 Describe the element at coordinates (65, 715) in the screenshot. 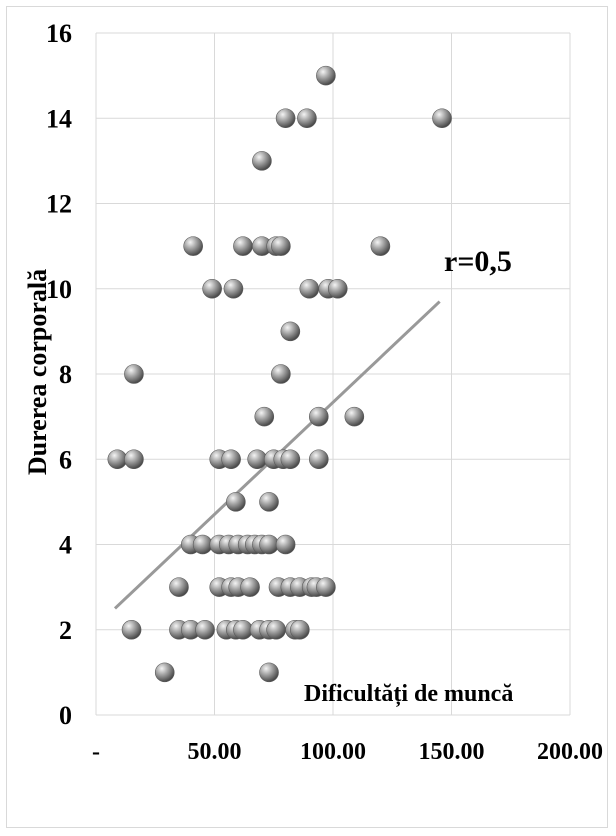

I see `y-tick-label: 0` at that location.